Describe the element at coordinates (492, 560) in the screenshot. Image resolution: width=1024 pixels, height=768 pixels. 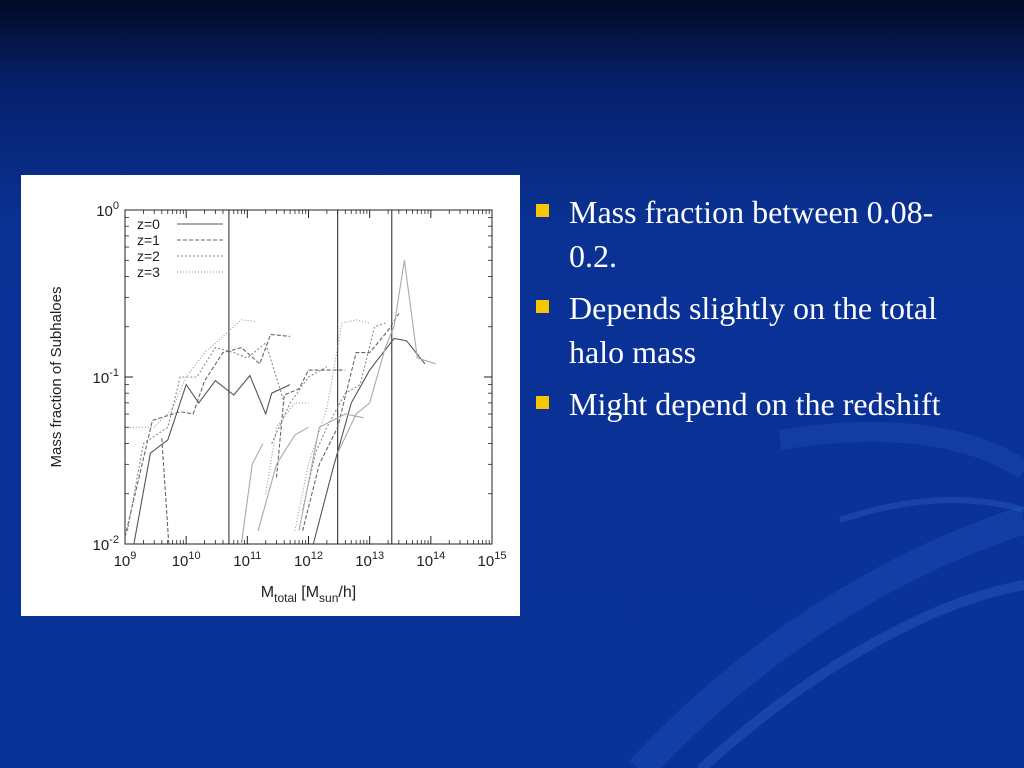
I see `x-tick-label: 1015` at that location.